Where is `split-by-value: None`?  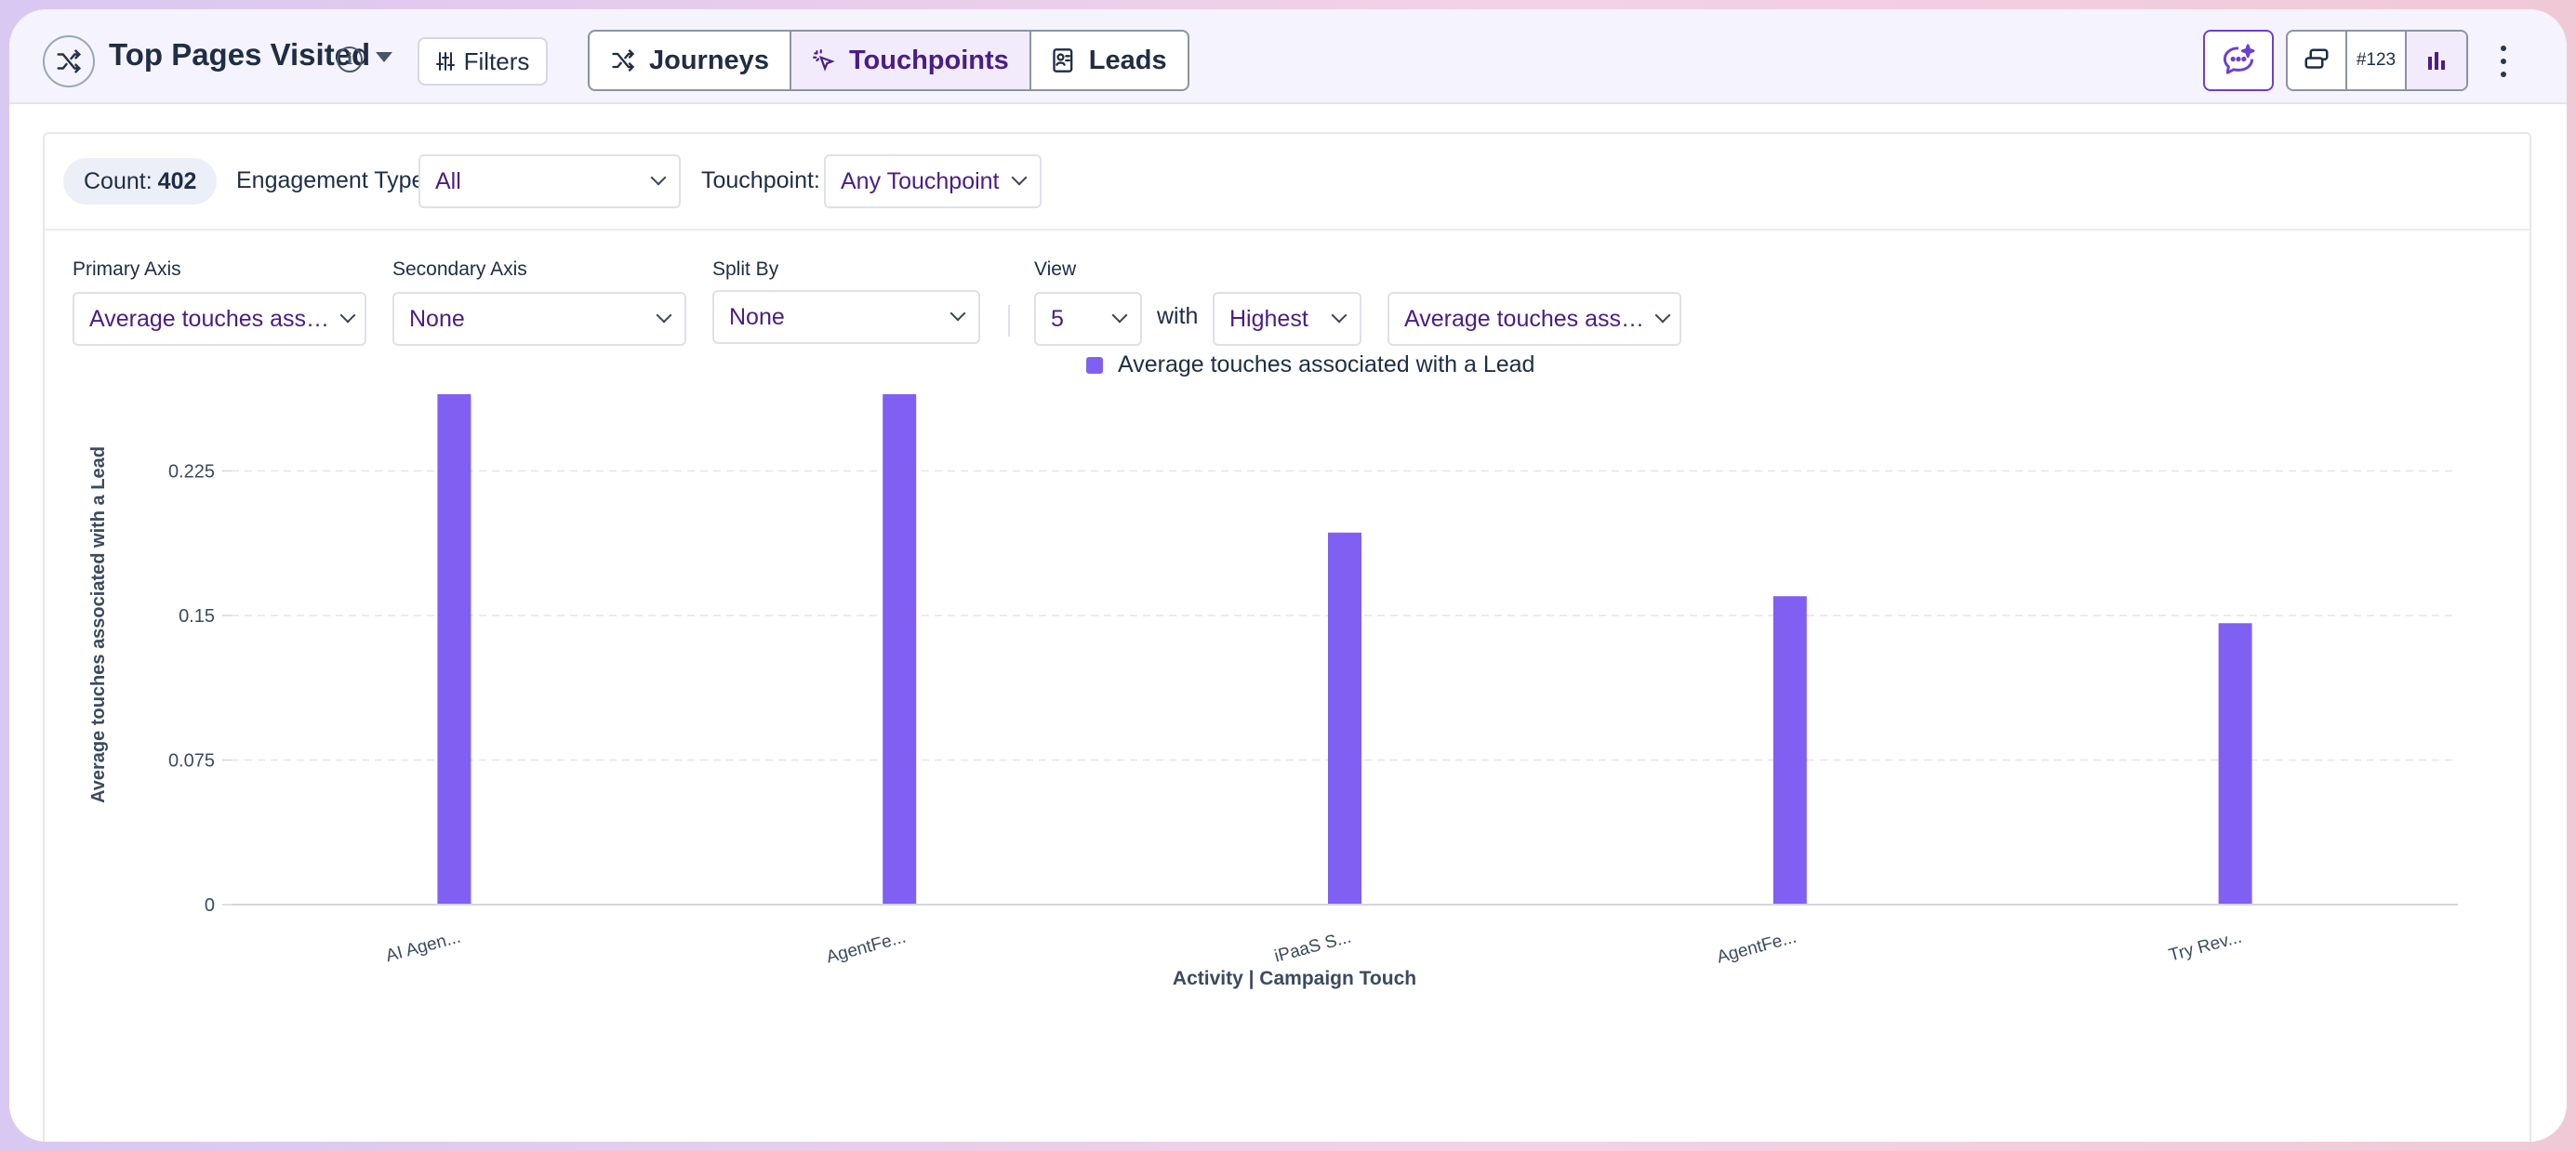 split-by-value: None is located at coordinates (757, 316).